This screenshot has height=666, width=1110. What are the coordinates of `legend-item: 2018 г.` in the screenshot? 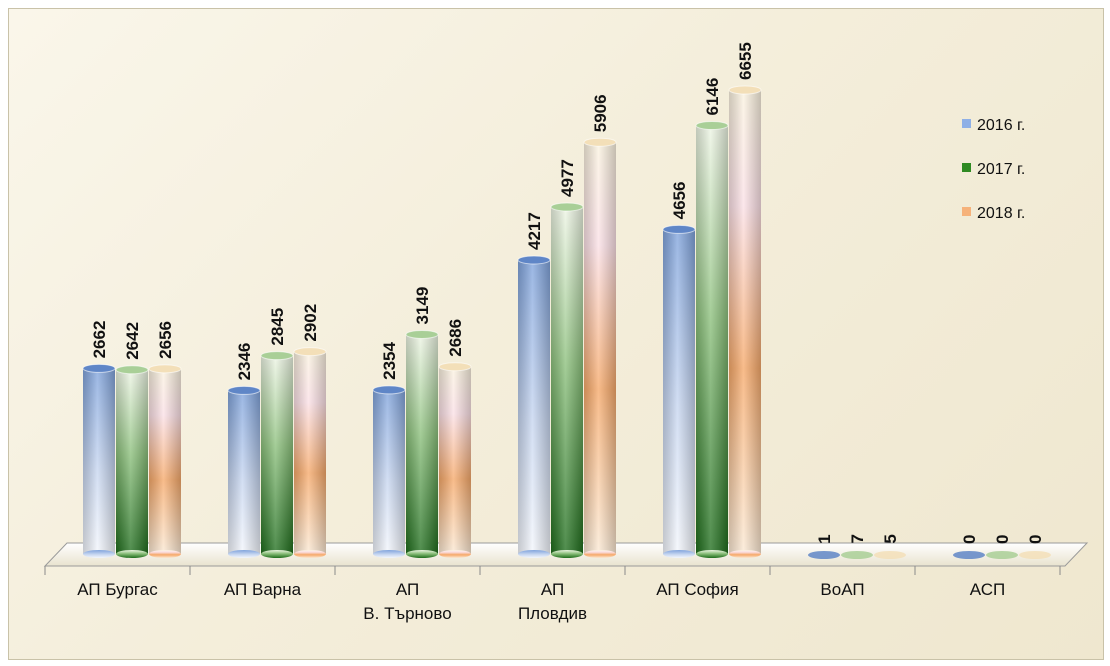 It's located at (993, 213).